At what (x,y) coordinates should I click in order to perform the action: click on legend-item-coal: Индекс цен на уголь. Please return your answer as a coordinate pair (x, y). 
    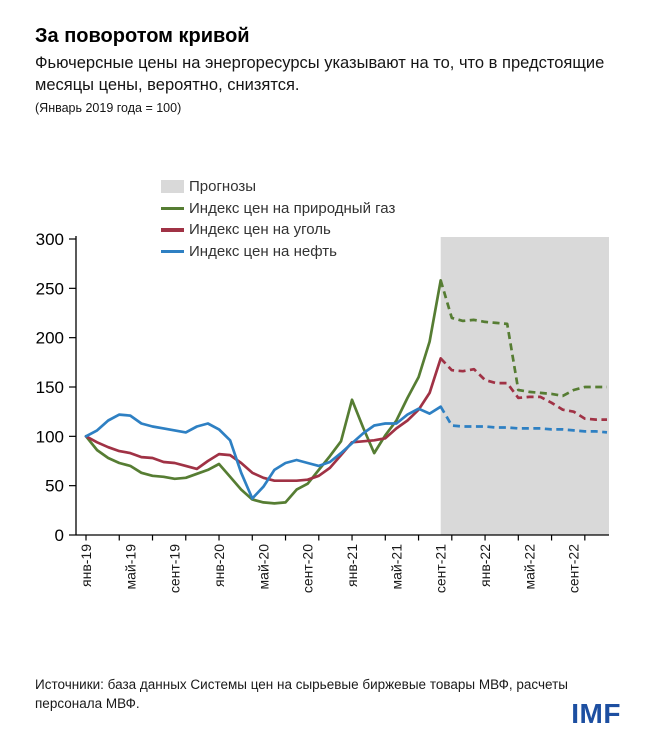
    Looking at the image, I should click on (278, 230).